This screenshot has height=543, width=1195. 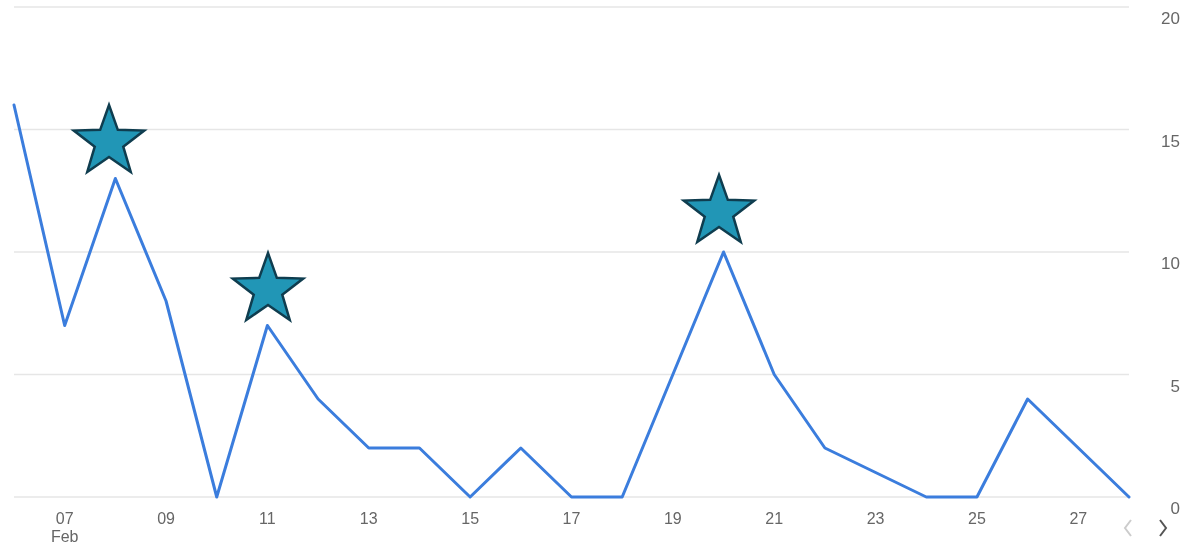 I want to click on x-tick-label: 17, so click(x=571, y=518).